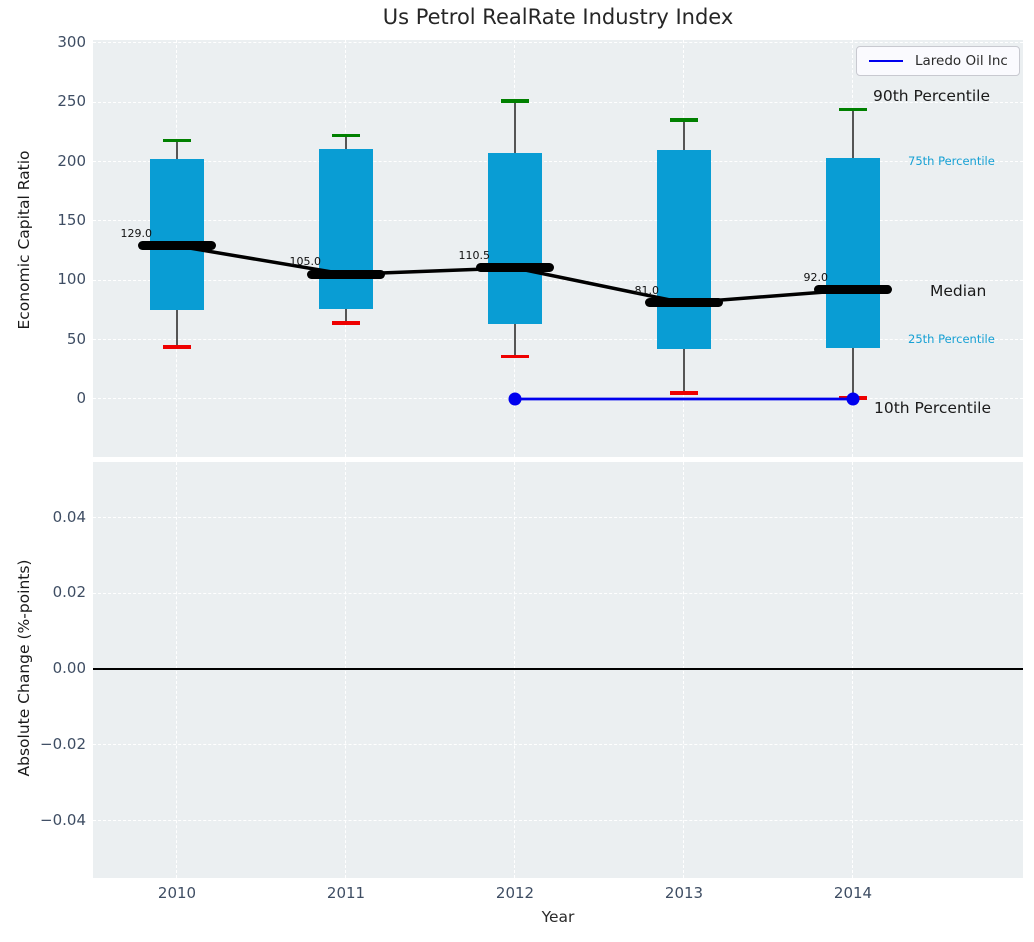 The width and height of the screenshot is (1034, 942). Describe the element at coordinates (558, 917) in the screenshot. I see `x-axis-label: Year` at that location.